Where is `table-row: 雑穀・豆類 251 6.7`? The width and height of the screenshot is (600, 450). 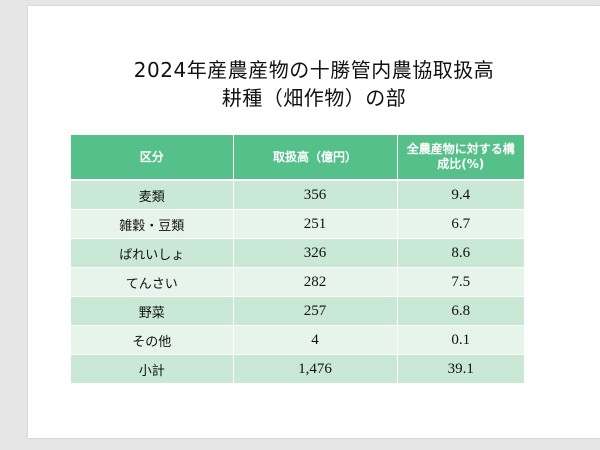 table-row: 雑穀・豆類 251 6.7 is located at coordinates (297, 224).